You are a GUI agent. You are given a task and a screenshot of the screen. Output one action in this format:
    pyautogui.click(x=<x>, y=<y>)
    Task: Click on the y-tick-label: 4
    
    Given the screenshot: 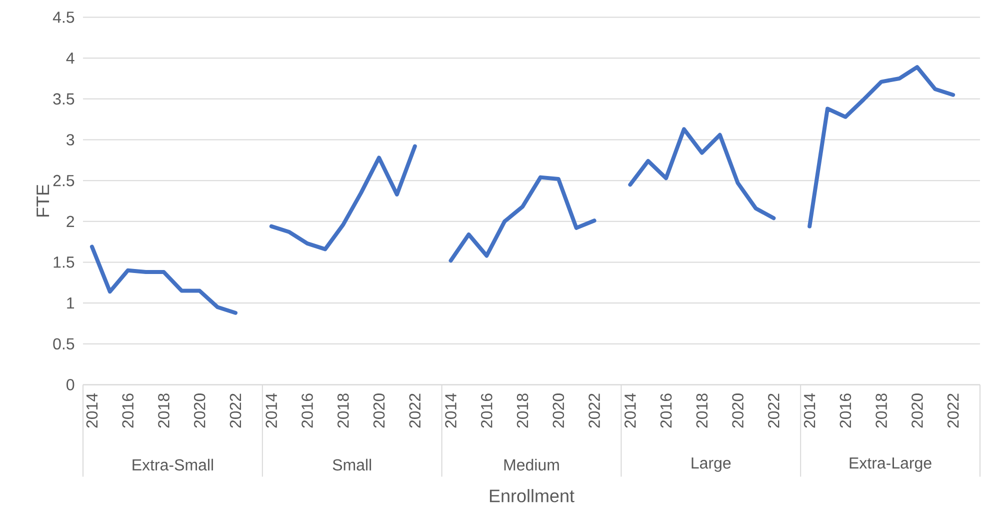 What is the action you would take?
    pyautogui.click(x=70, y=58)
    